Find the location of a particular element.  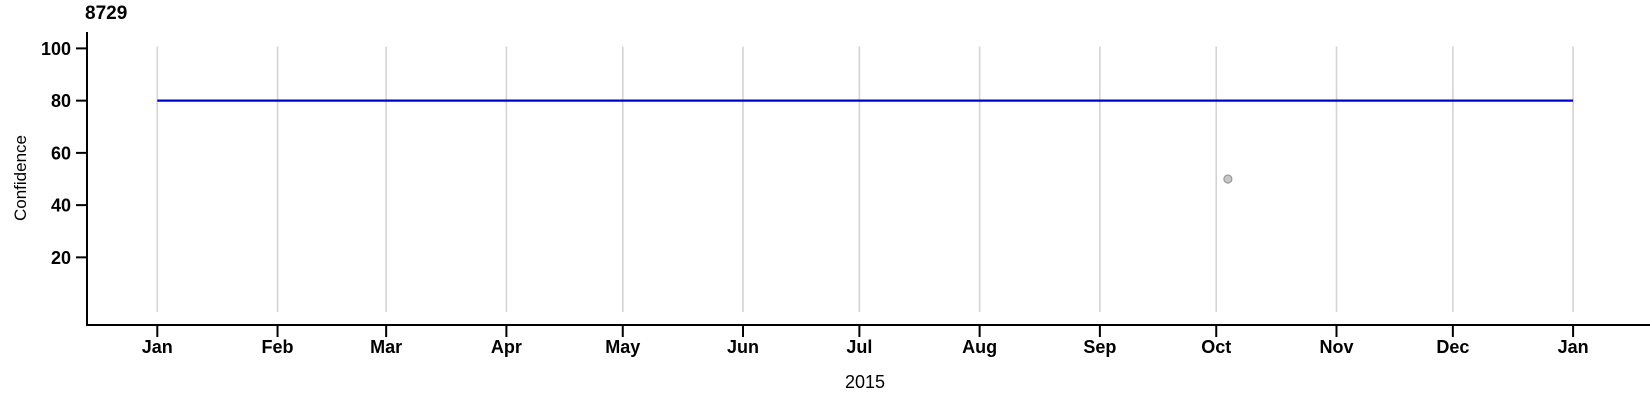

data-point is located at coordinates (1228, 179).